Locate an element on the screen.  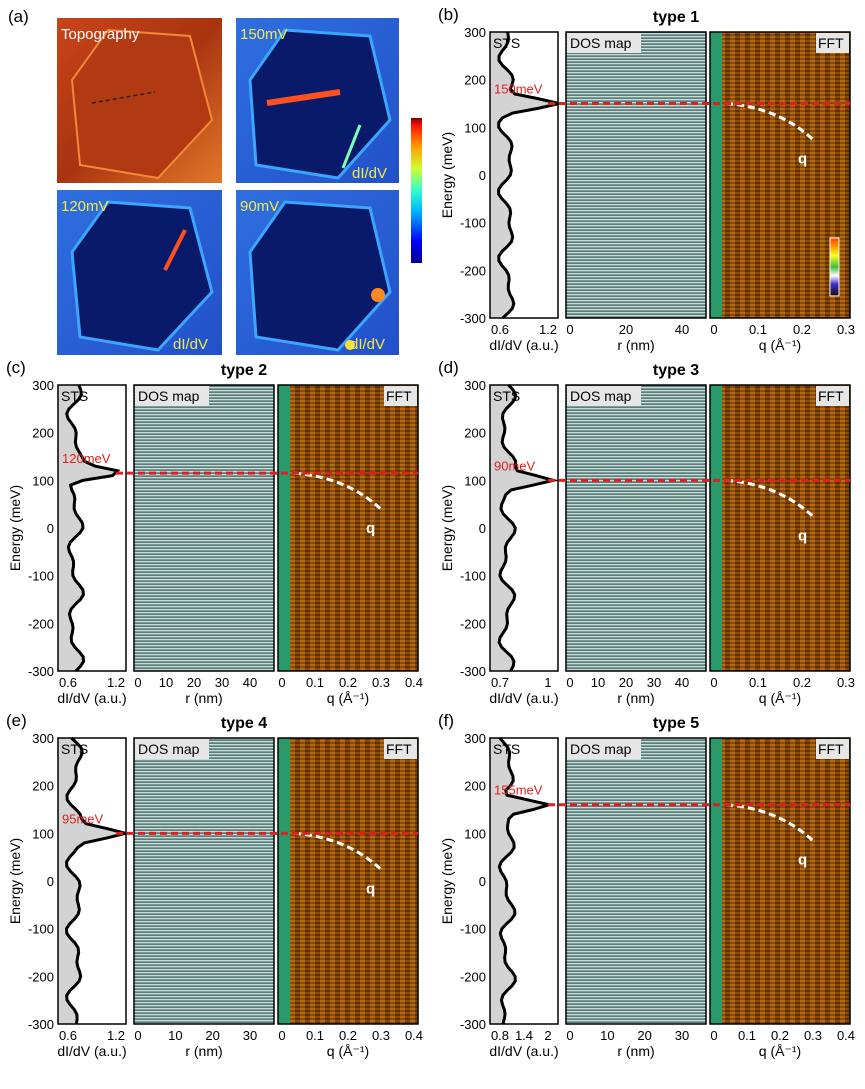
panel-title: type 1 is located at coordinates (676, 17).